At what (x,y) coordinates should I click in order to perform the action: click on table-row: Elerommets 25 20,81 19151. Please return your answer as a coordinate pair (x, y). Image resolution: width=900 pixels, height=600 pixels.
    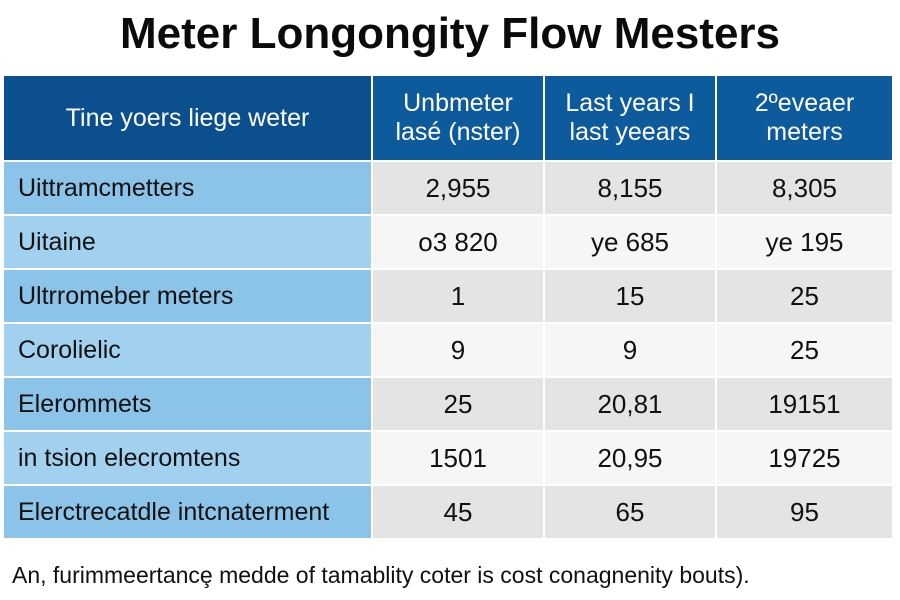
    Looking at the image, I should click on (448, 404).